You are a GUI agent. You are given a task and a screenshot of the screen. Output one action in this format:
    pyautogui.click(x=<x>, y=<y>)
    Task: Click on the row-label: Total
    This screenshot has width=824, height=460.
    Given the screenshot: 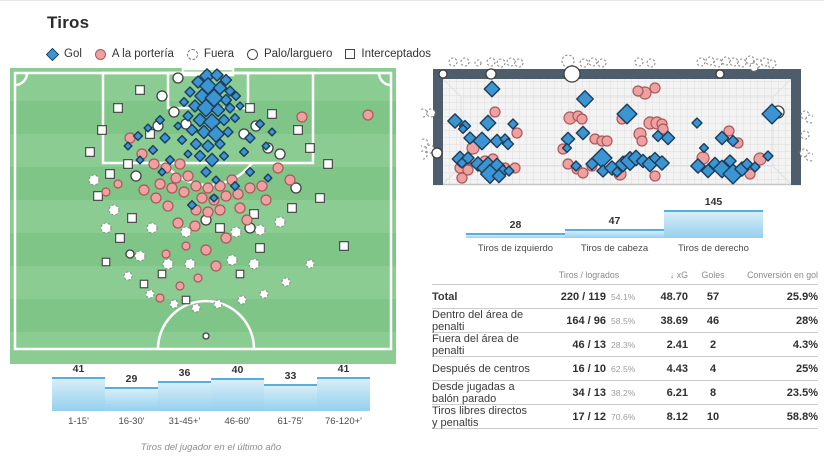 What is the action you would take?
    pyautogui.click(x=445, y=296)
    